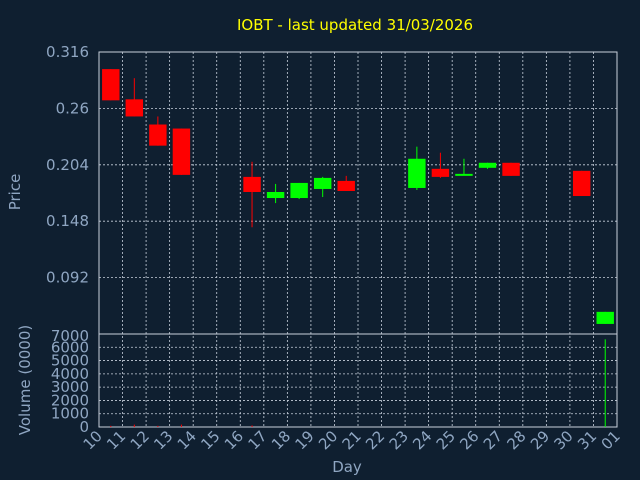 The image size is (640, 480). Describe the element at coordinates (347, 467) in the screenshot. I see `x-axis-label: Day` at that location.